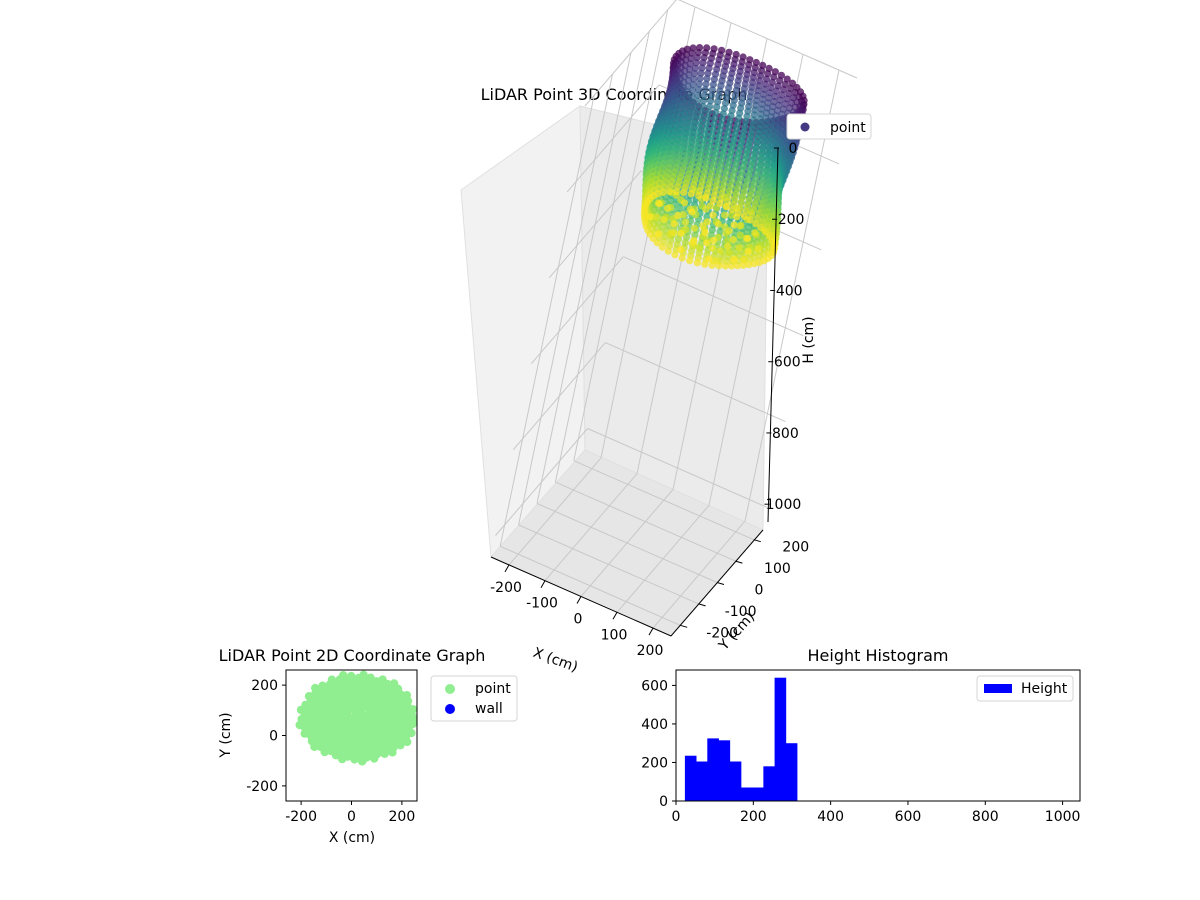  I want to click on legend-hist-label: Height, so click(1044, 689).